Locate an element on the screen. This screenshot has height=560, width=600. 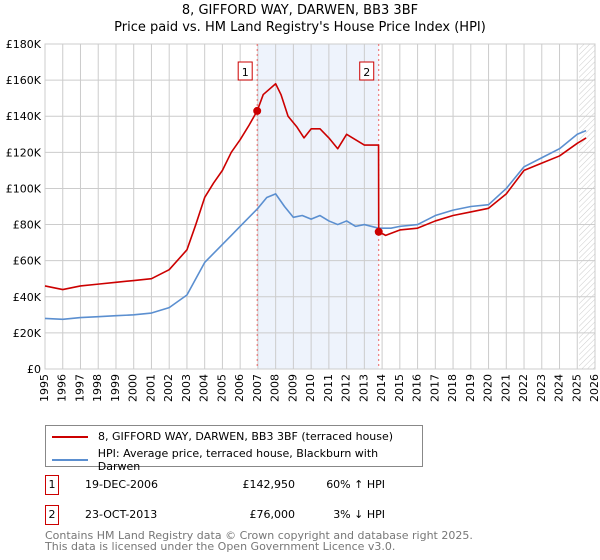
x-tick-label: 1997 is located at coordinates (79, 388).